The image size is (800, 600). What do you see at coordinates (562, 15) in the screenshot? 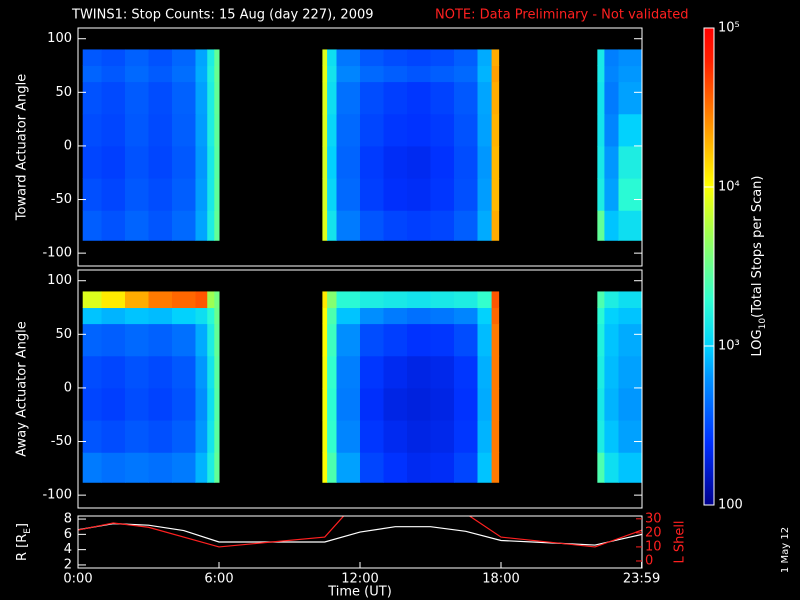
I see `note: NOTE: Data Preliminary - Not validated` at bounding box center [562, 15].